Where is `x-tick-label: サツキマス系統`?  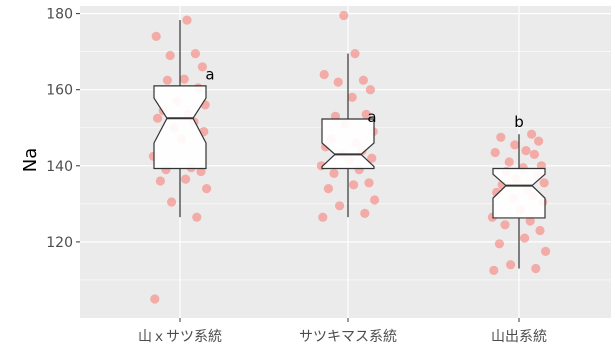 x-tick-label: サツキマス系統 is located at coordinates (348, 337).